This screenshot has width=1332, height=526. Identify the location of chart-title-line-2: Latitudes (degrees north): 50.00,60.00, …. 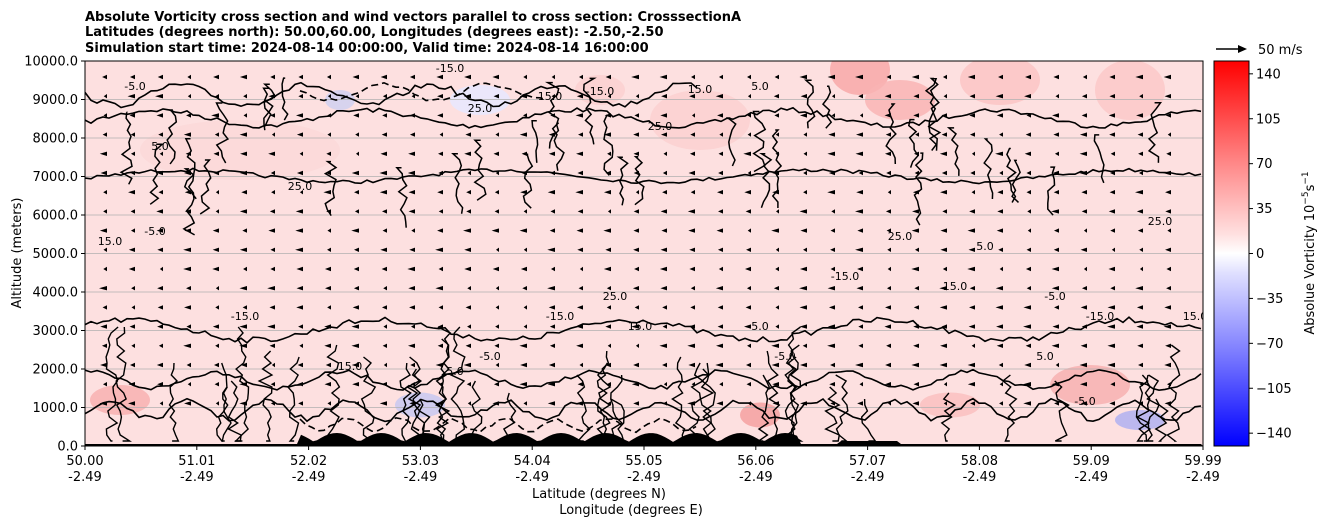
(374, 32).